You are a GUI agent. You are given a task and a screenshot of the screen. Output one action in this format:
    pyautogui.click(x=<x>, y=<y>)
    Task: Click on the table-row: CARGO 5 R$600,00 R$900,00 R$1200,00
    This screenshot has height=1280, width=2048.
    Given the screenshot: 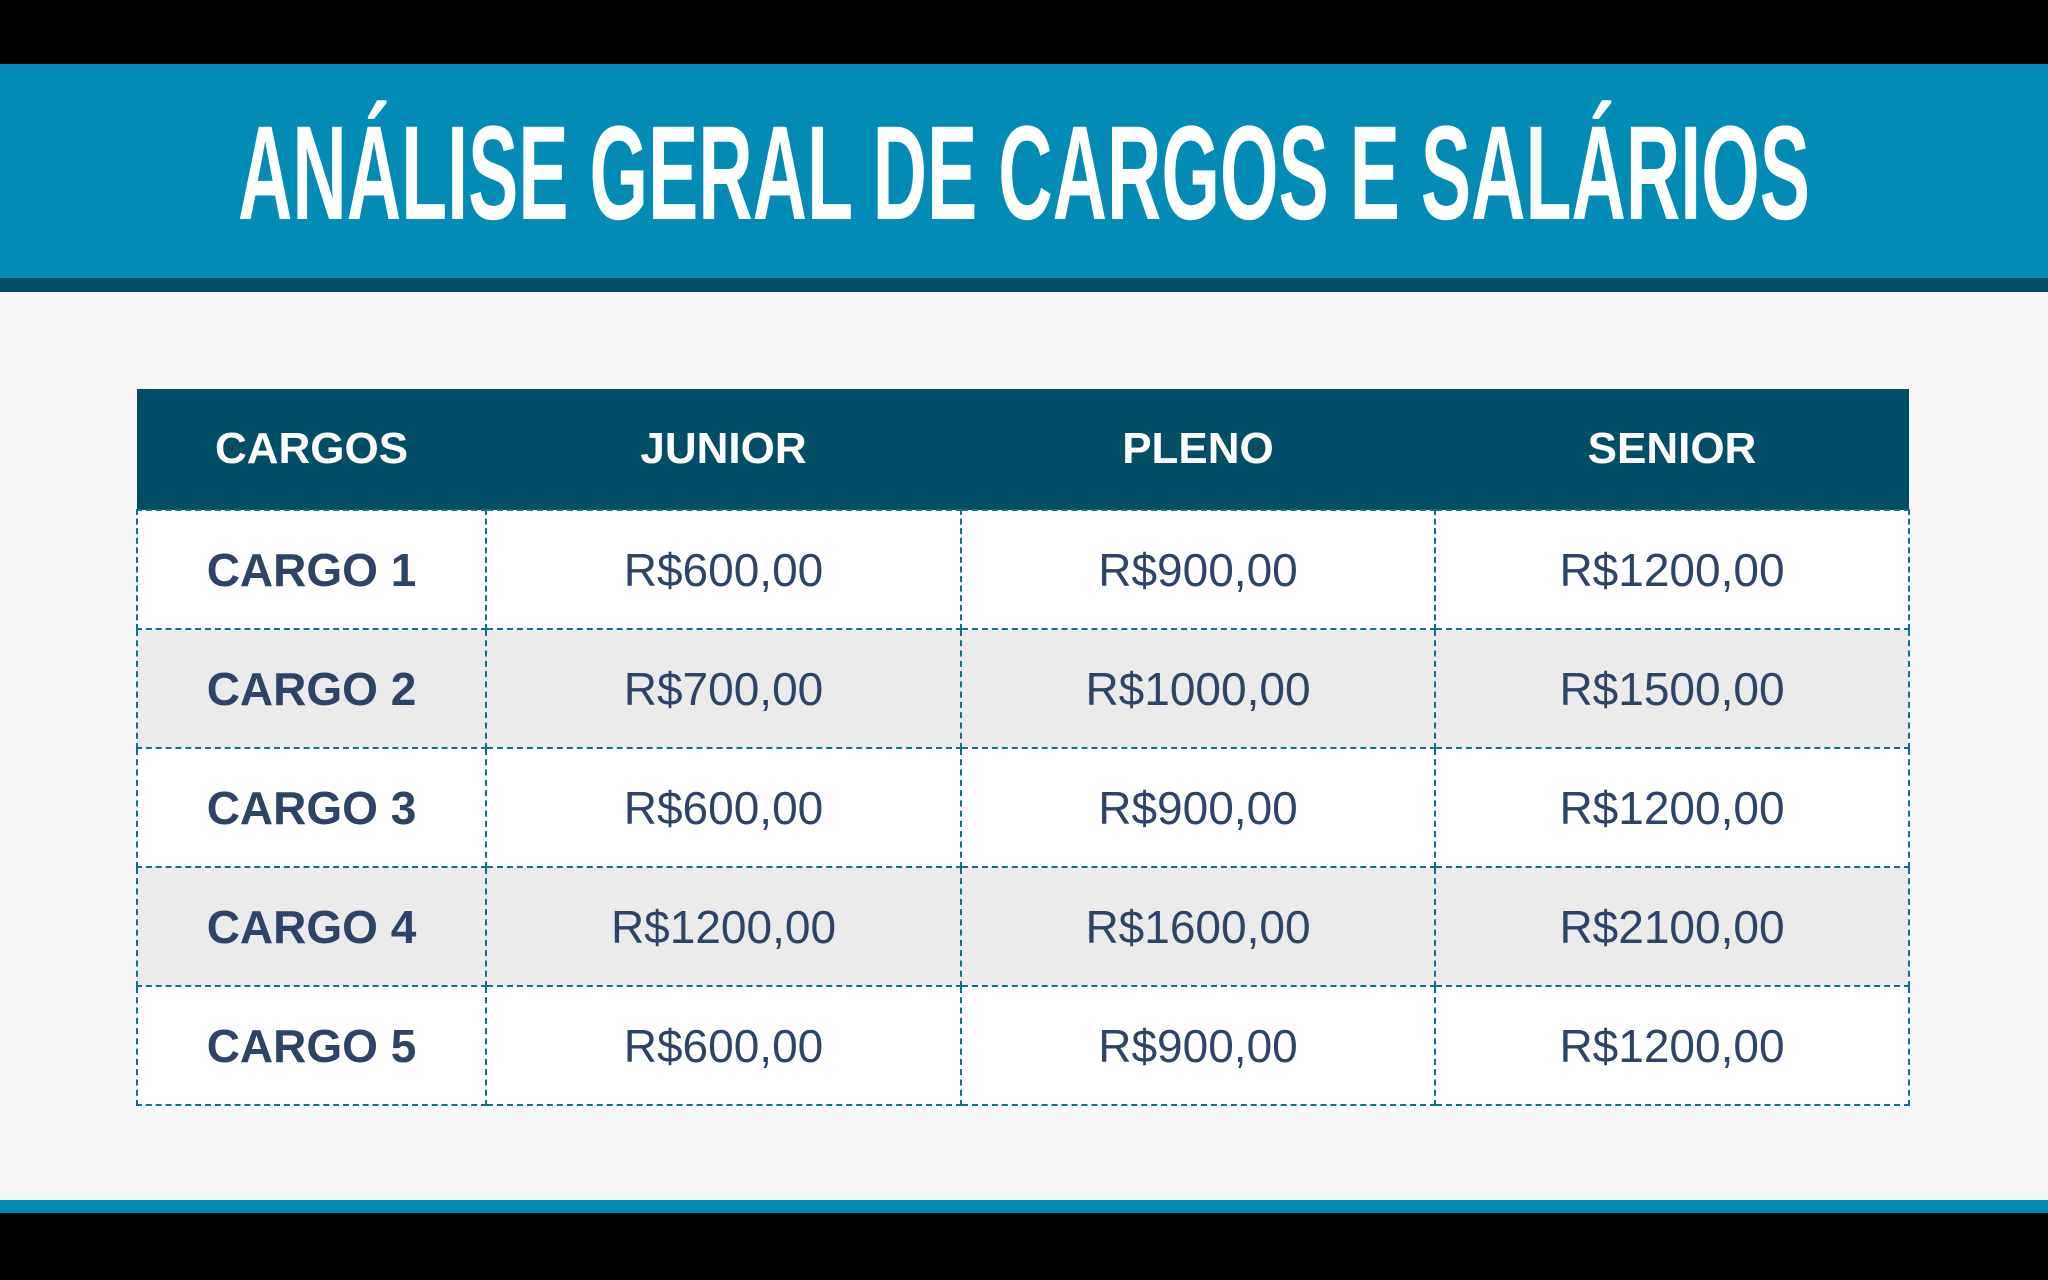 What is the action you would take?
    pyautogui.click(x=1023, y=1045)
    